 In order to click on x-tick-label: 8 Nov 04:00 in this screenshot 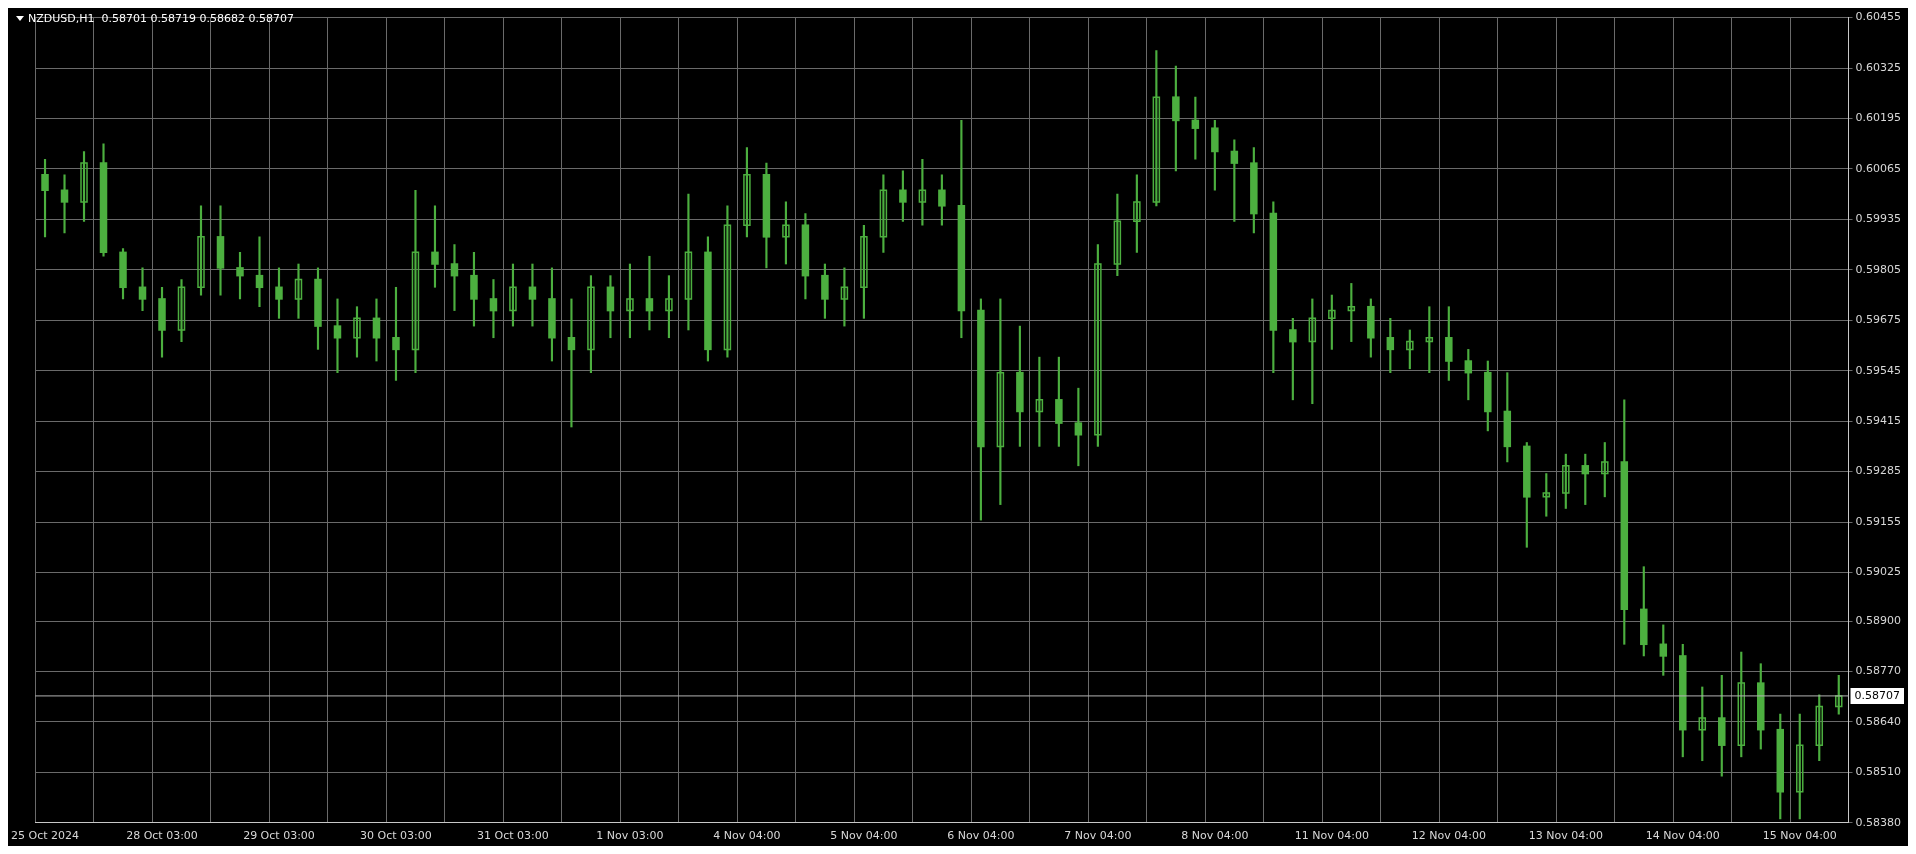, I will do `click(1215, 836)`.